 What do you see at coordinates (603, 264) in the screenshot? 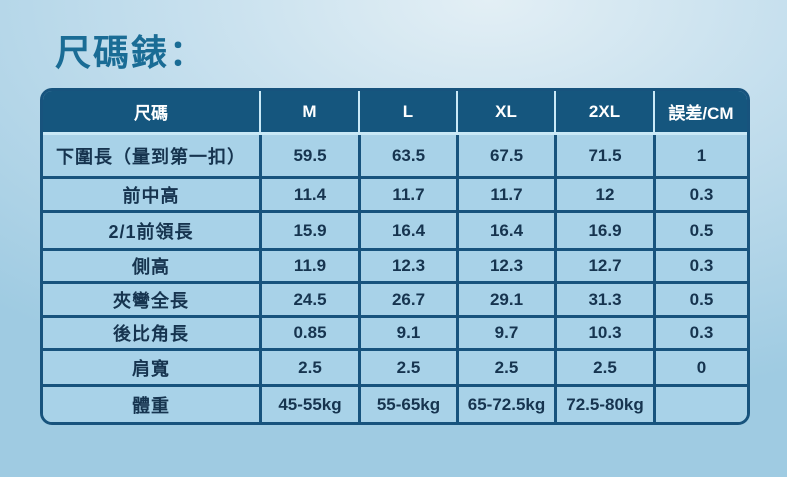
I see `value-cell: 12.7` at bounding box center [603, 264].